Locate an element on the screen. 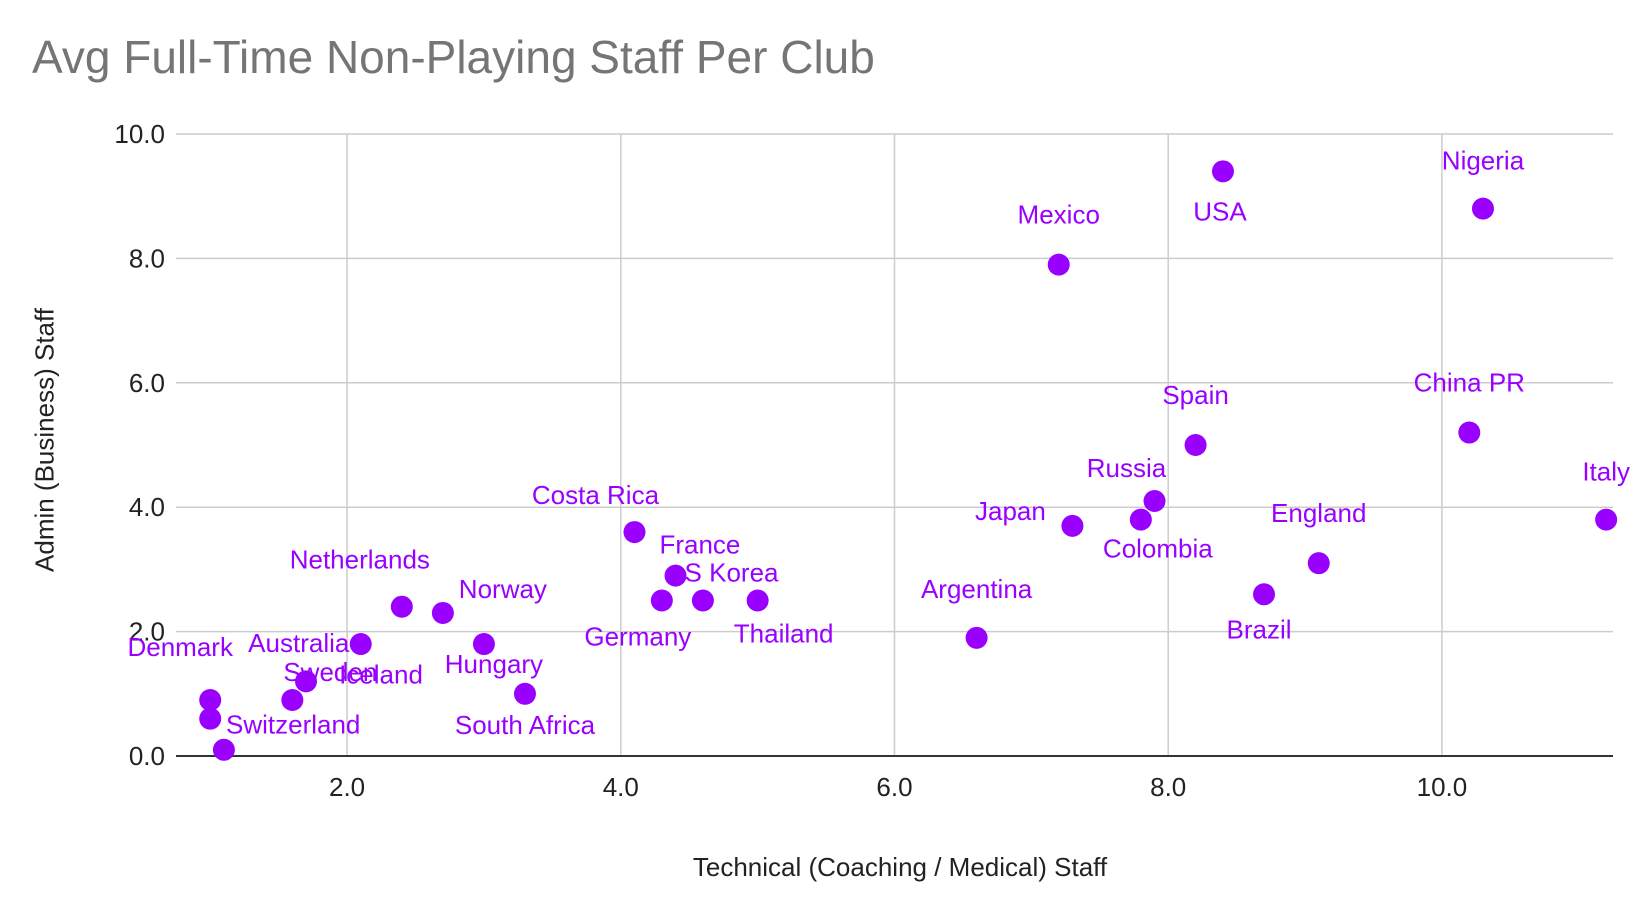  data-label: Italy is located at coordinates (1606, 472).